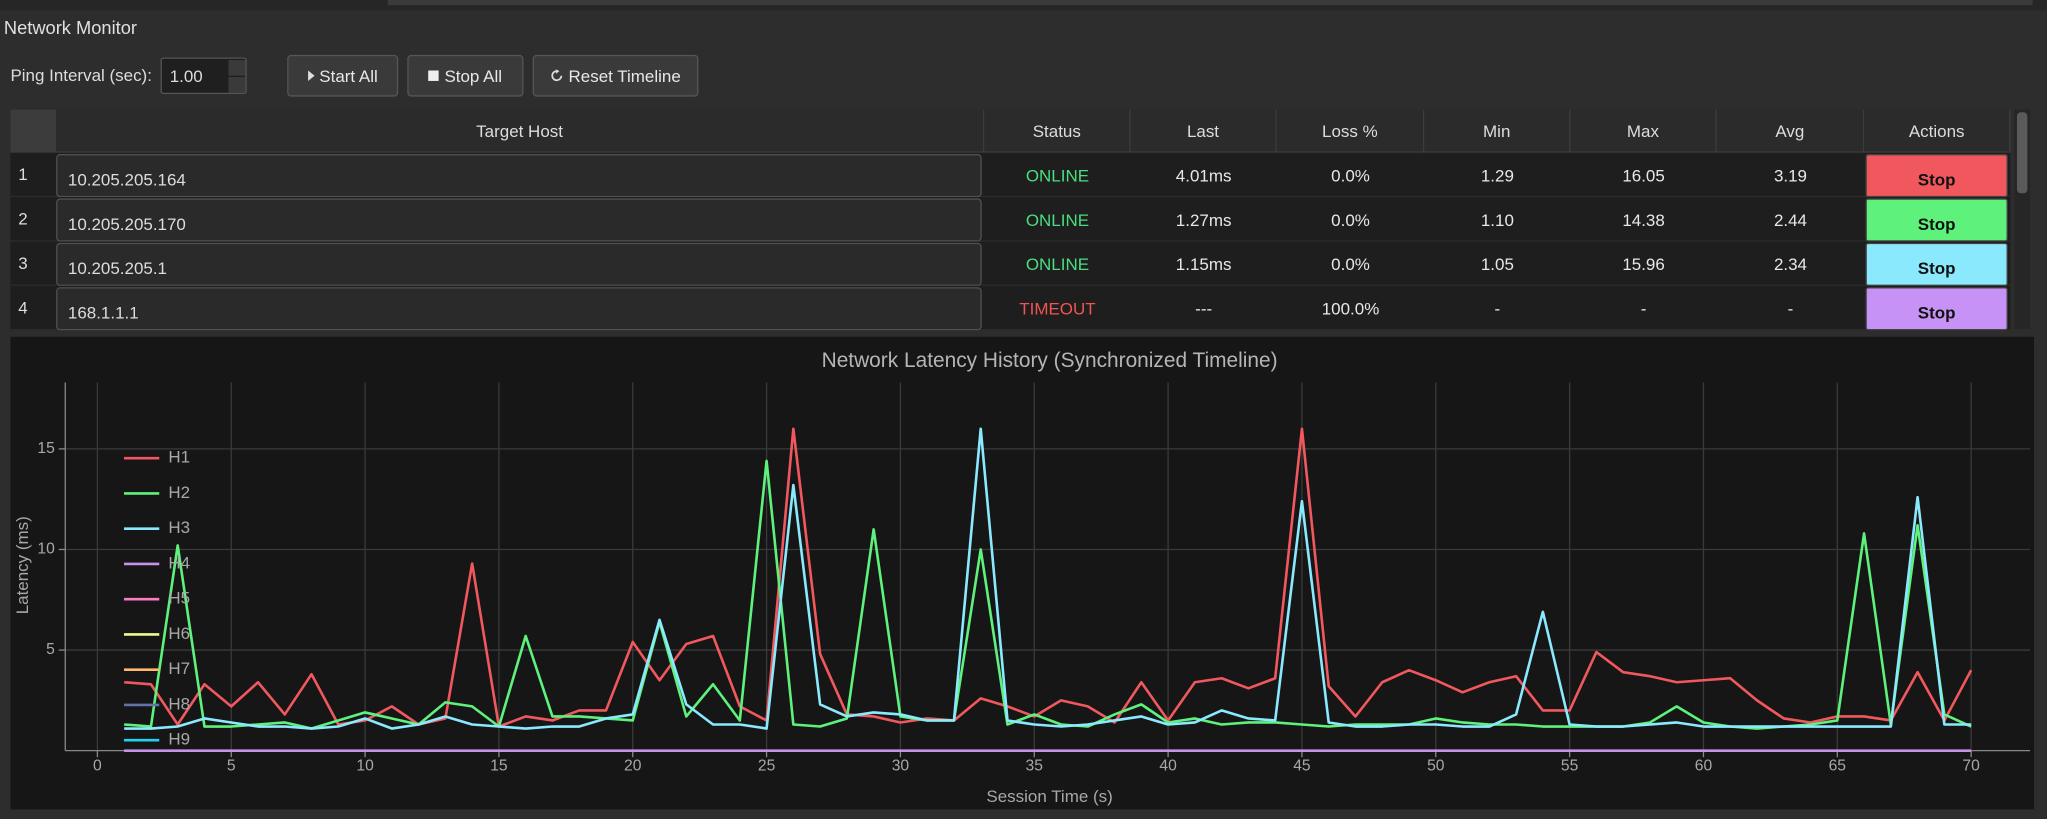 The height and width of the screenshot is (819, 2047). I want to click on cell-max: 16.05, so click(1643, 175).